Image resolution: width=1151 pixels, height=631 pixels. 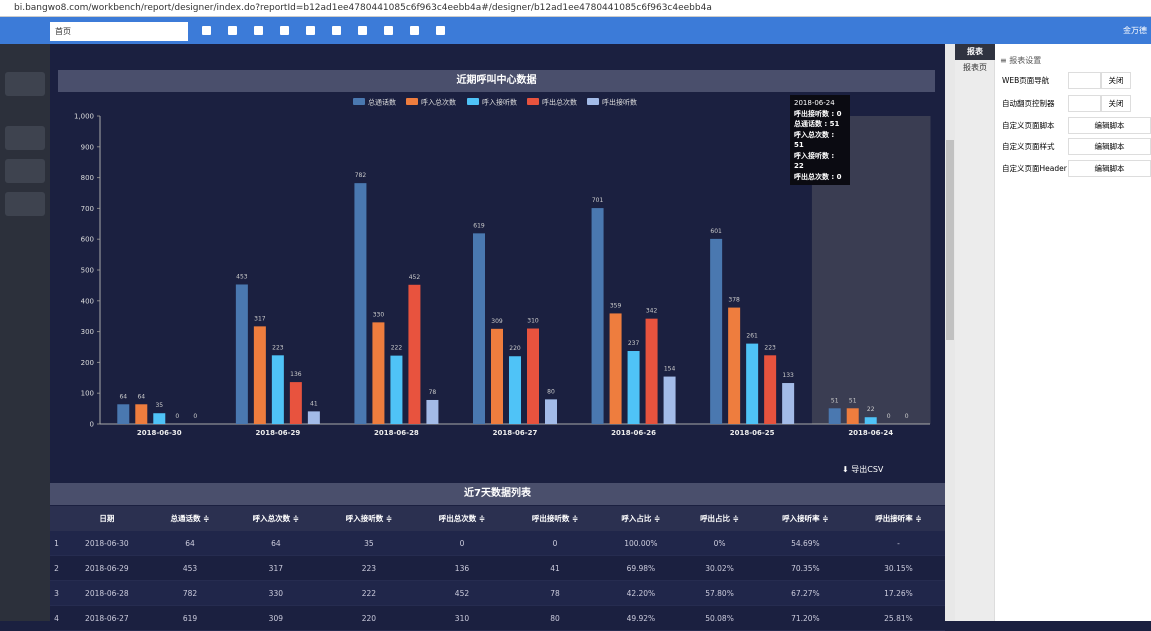 I want to click on export-button: ⬇ 导出CSV, so click(x=863, y=469).